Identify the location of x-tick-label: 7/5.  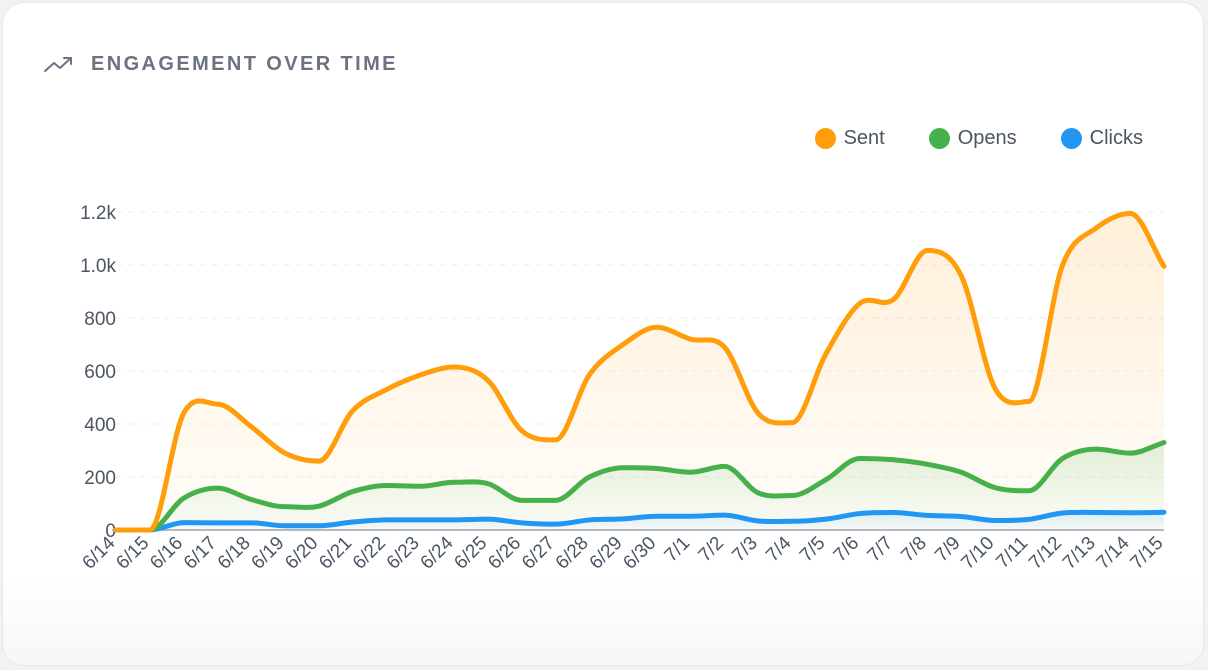
(813, 550).